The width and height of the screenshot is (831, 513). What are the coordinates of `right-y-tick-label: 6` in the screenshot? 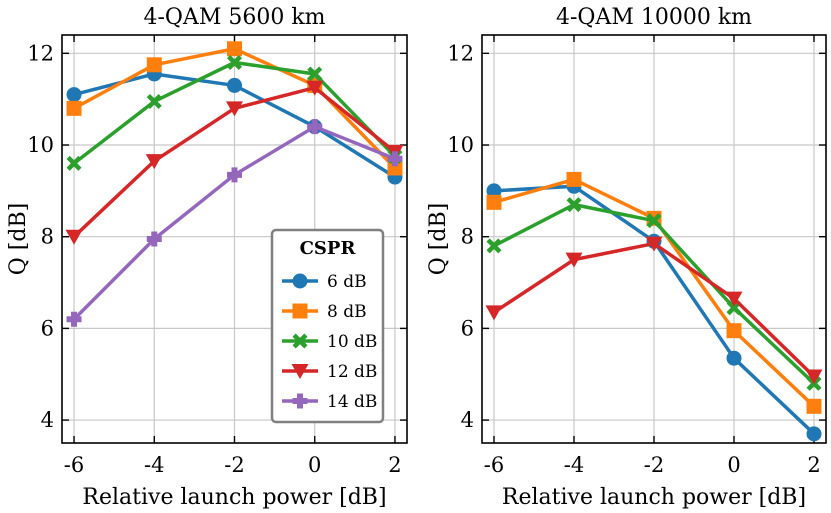 It's located at (467, 328).